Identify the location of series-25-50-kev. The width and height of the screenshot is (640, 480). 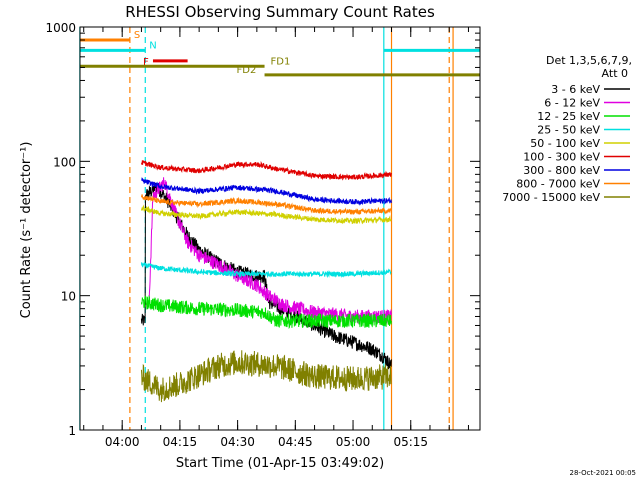
(266, 270).